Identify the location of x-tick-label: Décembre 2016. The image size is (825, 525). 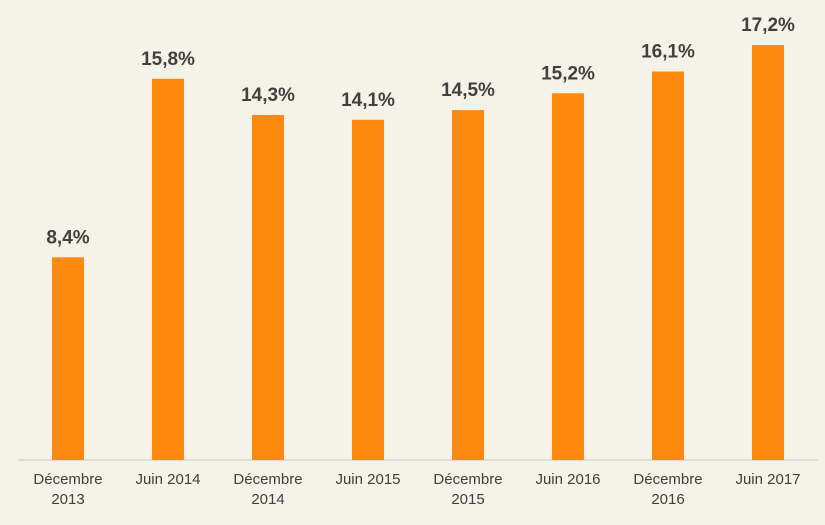
(668, 489).